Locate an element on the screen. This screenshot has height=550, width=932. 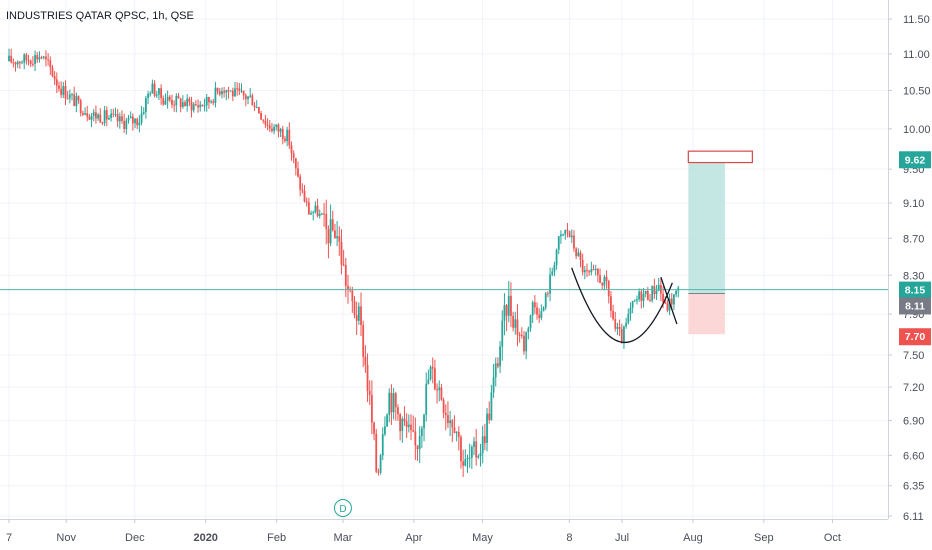
price-label-current-text: 8.15 is located at coordinates (915, 291).